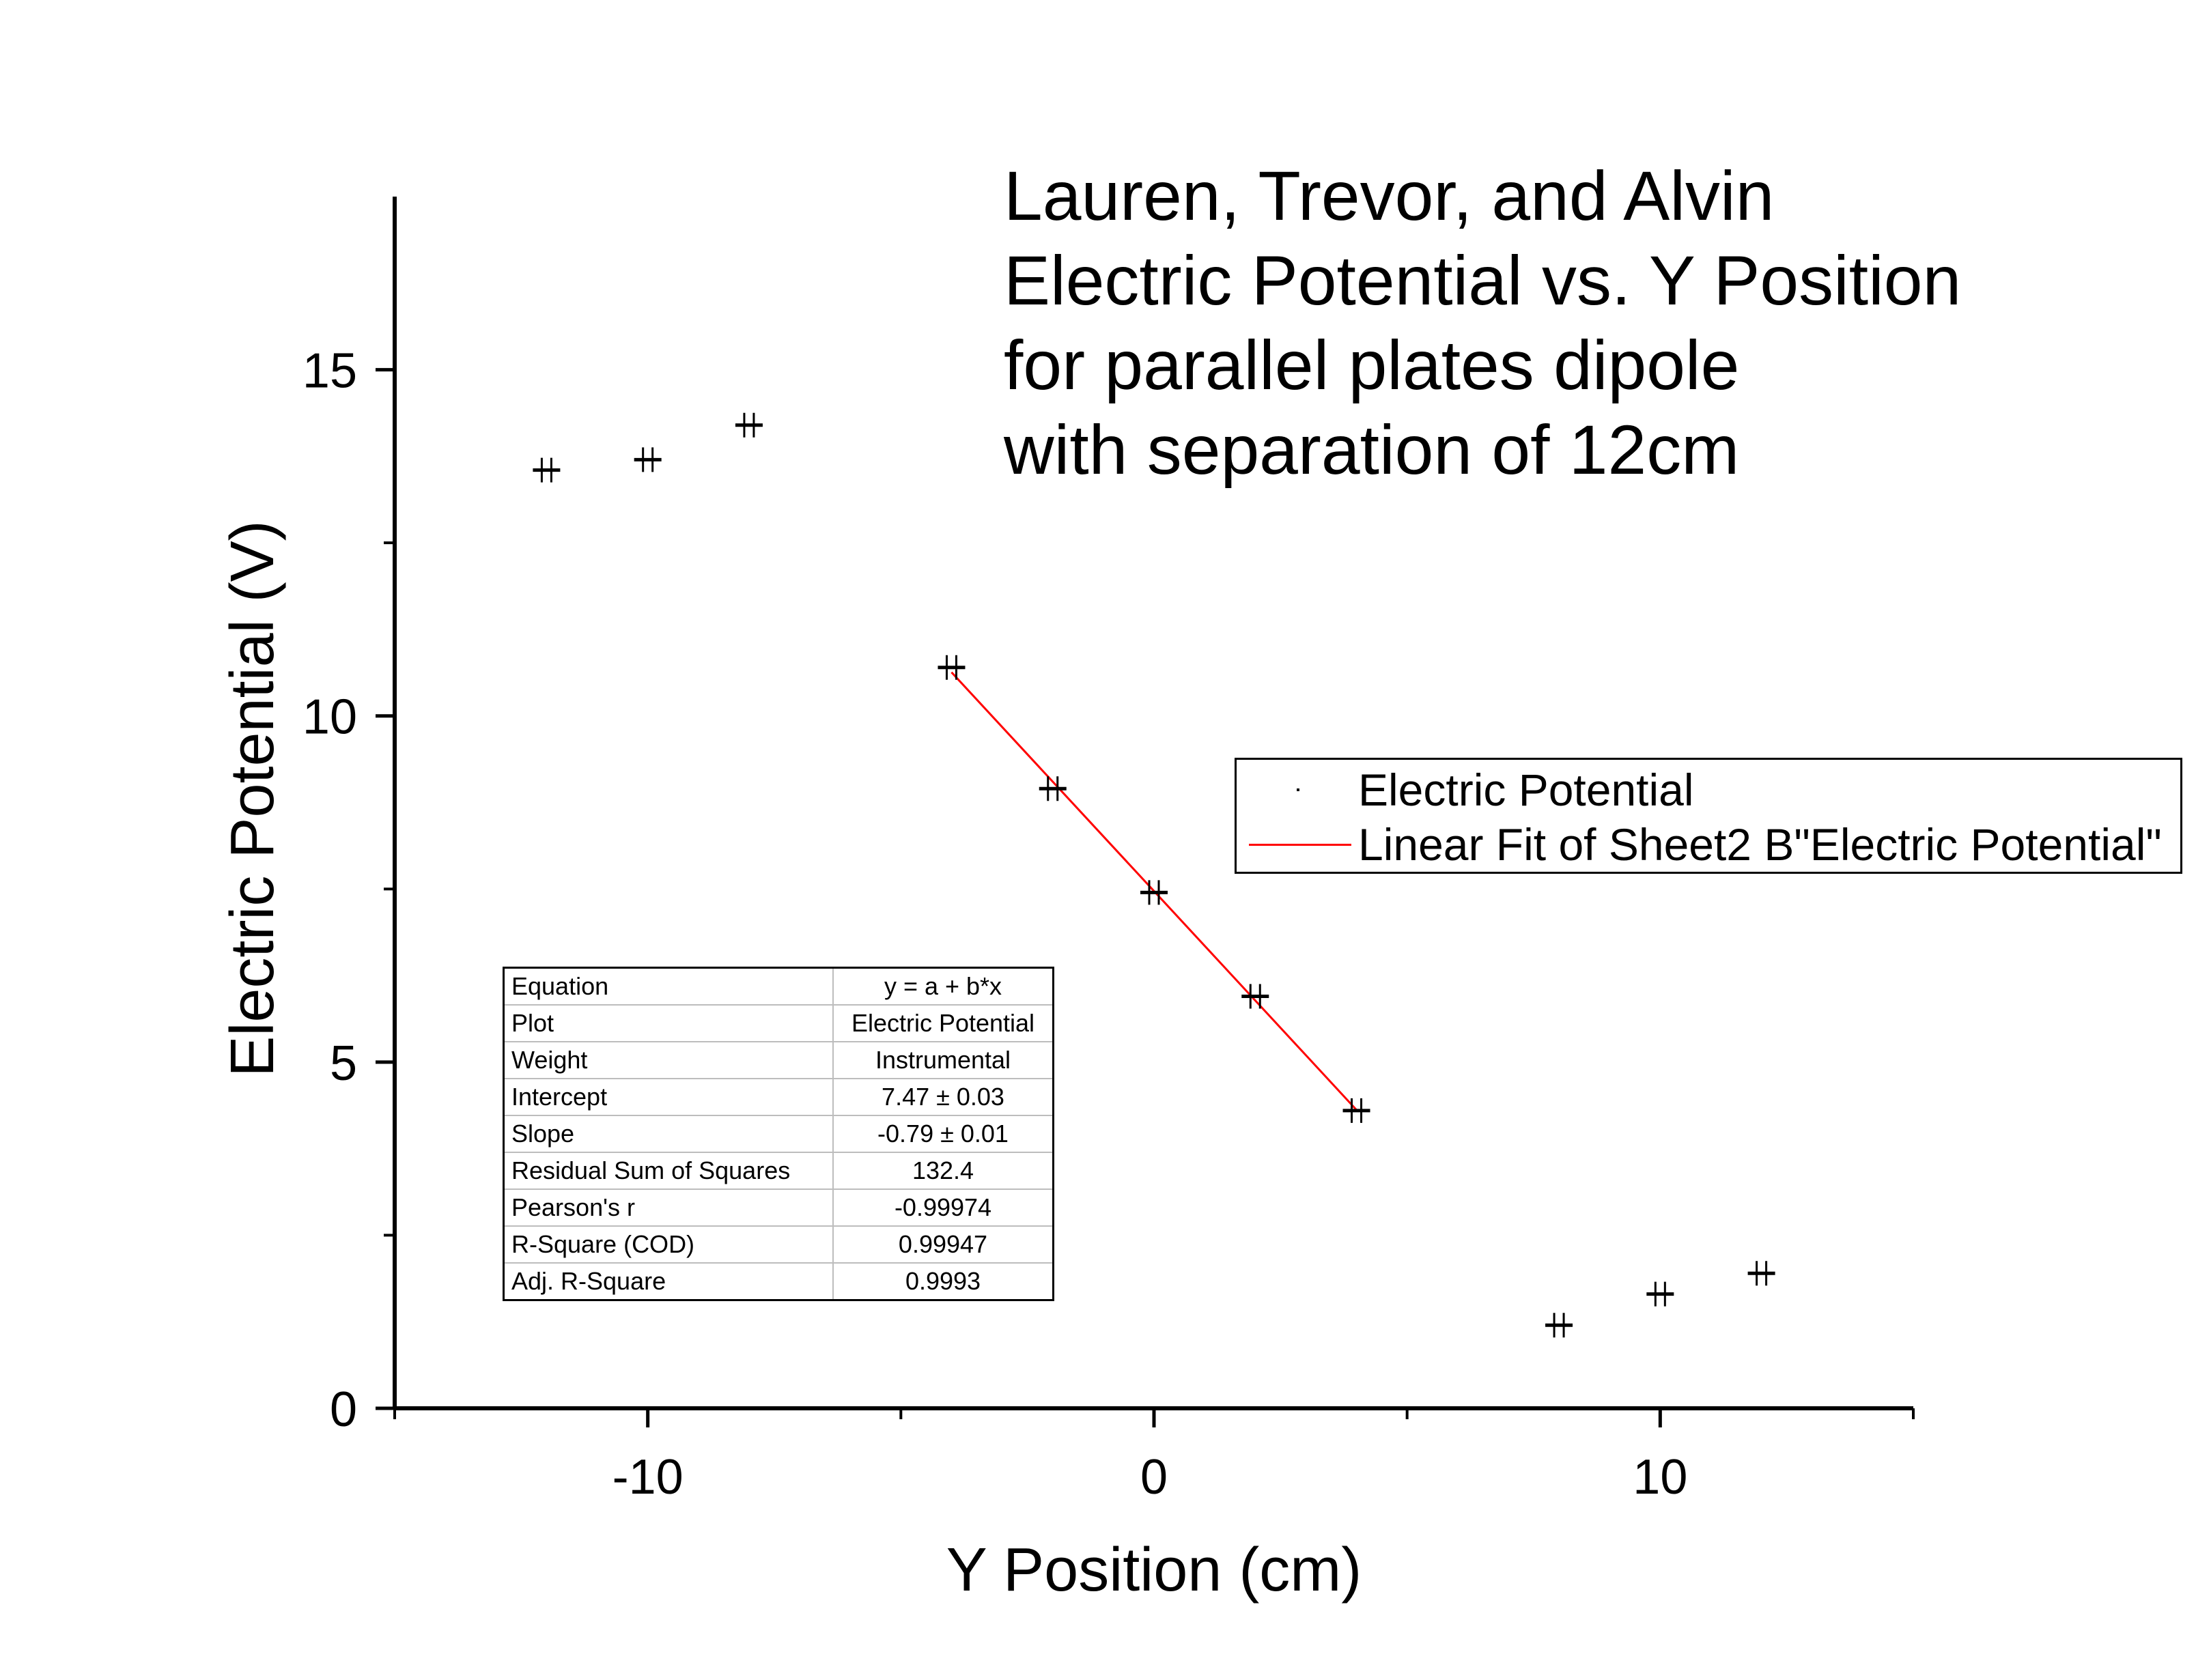 The image size is (2196, 1680). What do you see at coordinates (669, 1171) in the screenshot?
I see `fit-table-key: Residual Sum of Squares` at bounding box center [669, 1171].